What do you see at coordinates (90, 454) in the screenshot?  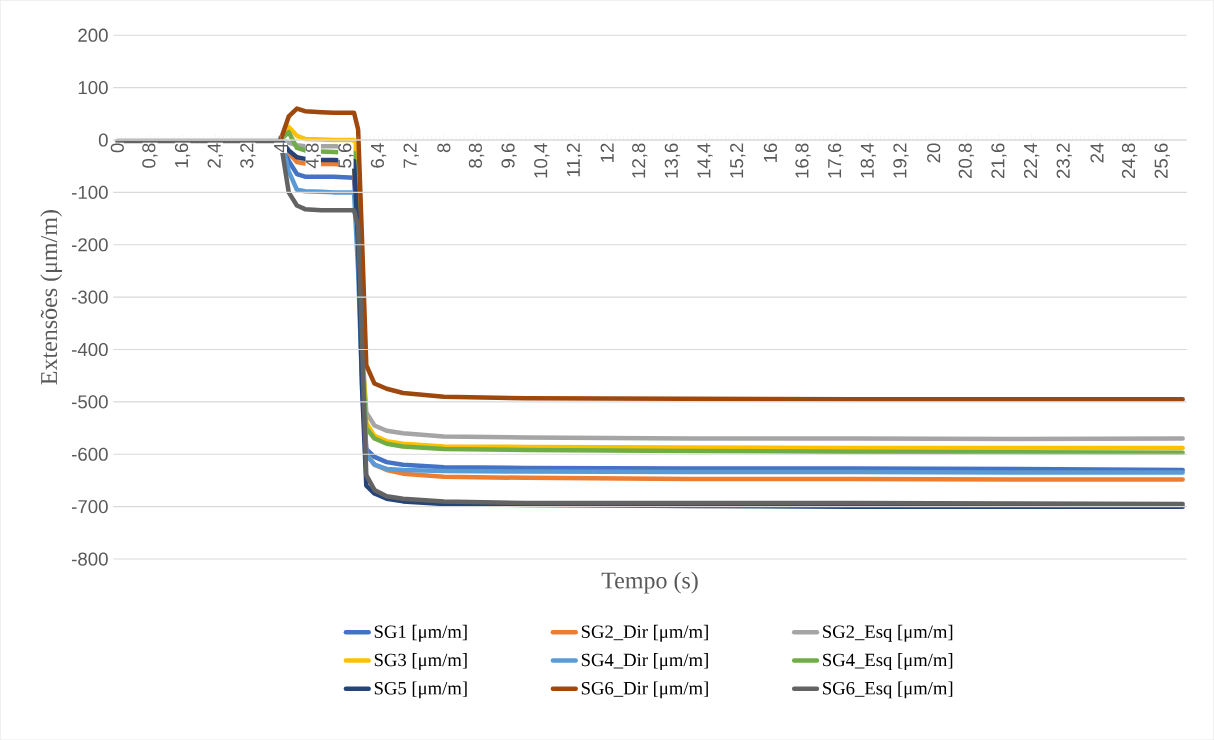 I see `y-tick-label: -600` at bounding box center [90, 454].